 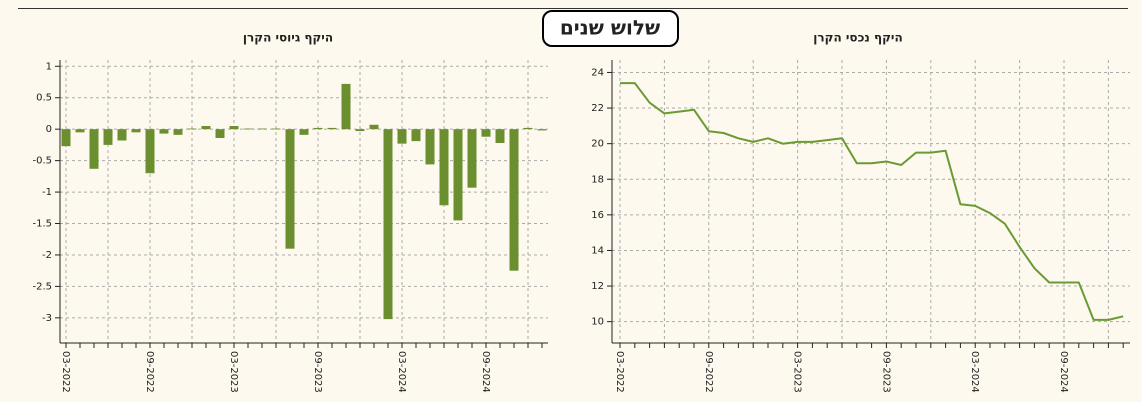 I want to click on y-tick-label: -2.5, so click(x=42, y=286).